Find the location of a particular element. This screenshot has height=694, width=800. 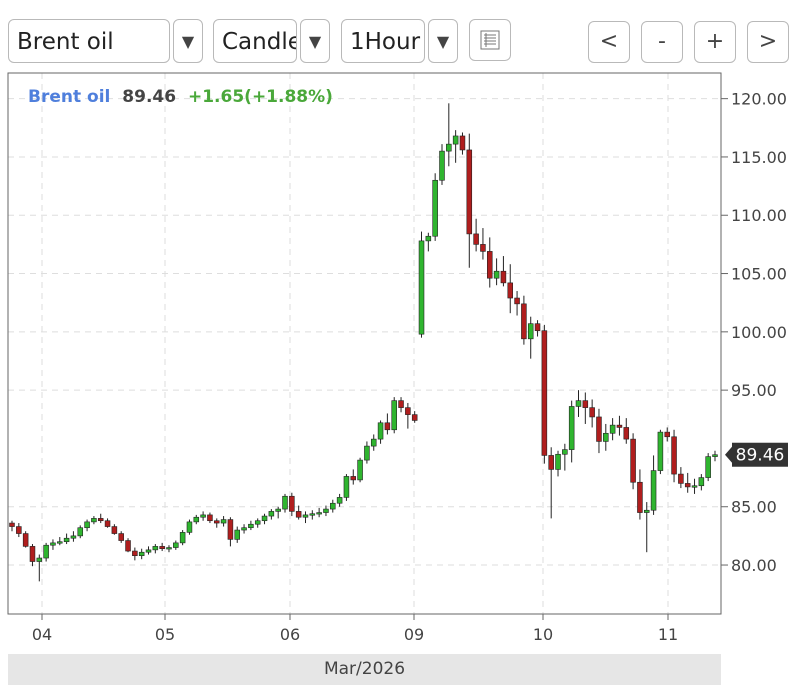

interval-select: 1Hour is located at coordinates (383, 41).